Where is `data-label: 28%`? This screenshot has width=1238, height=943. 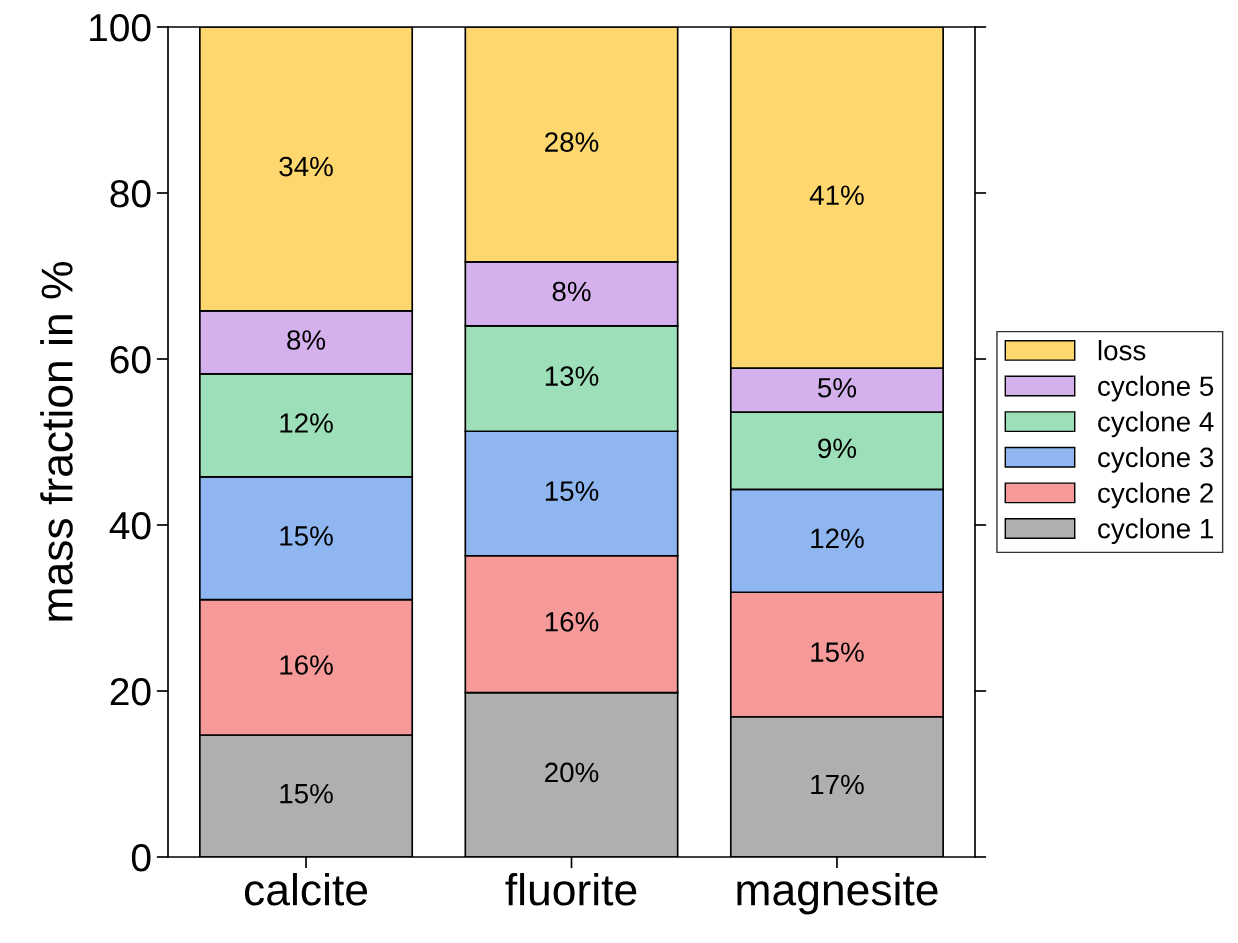 data-label: 28% is located at coordinates (572, 142).